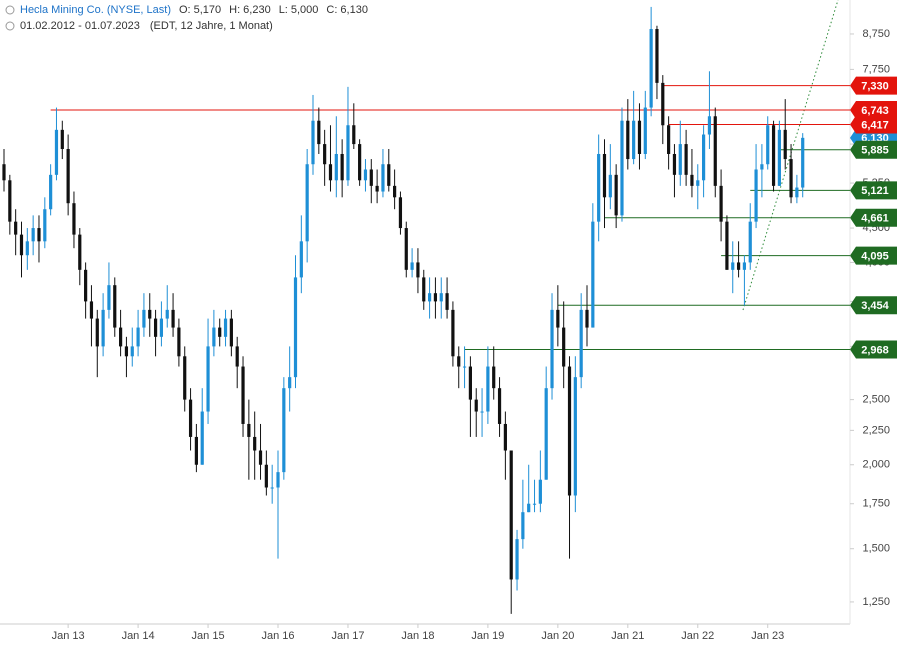 This screenshot has height=648, width=897. What do you see at coordinates (876, 465) in the screenshot?
I see `y-tick-label: 2,000` at bounding box center [876, 465].